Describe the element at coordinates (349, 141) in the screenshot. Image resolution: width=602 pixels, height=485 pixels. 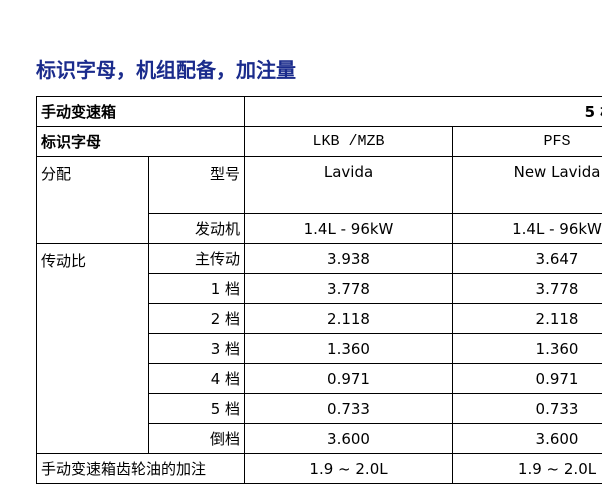
I see `code-value: LKB /MZB` at that location.